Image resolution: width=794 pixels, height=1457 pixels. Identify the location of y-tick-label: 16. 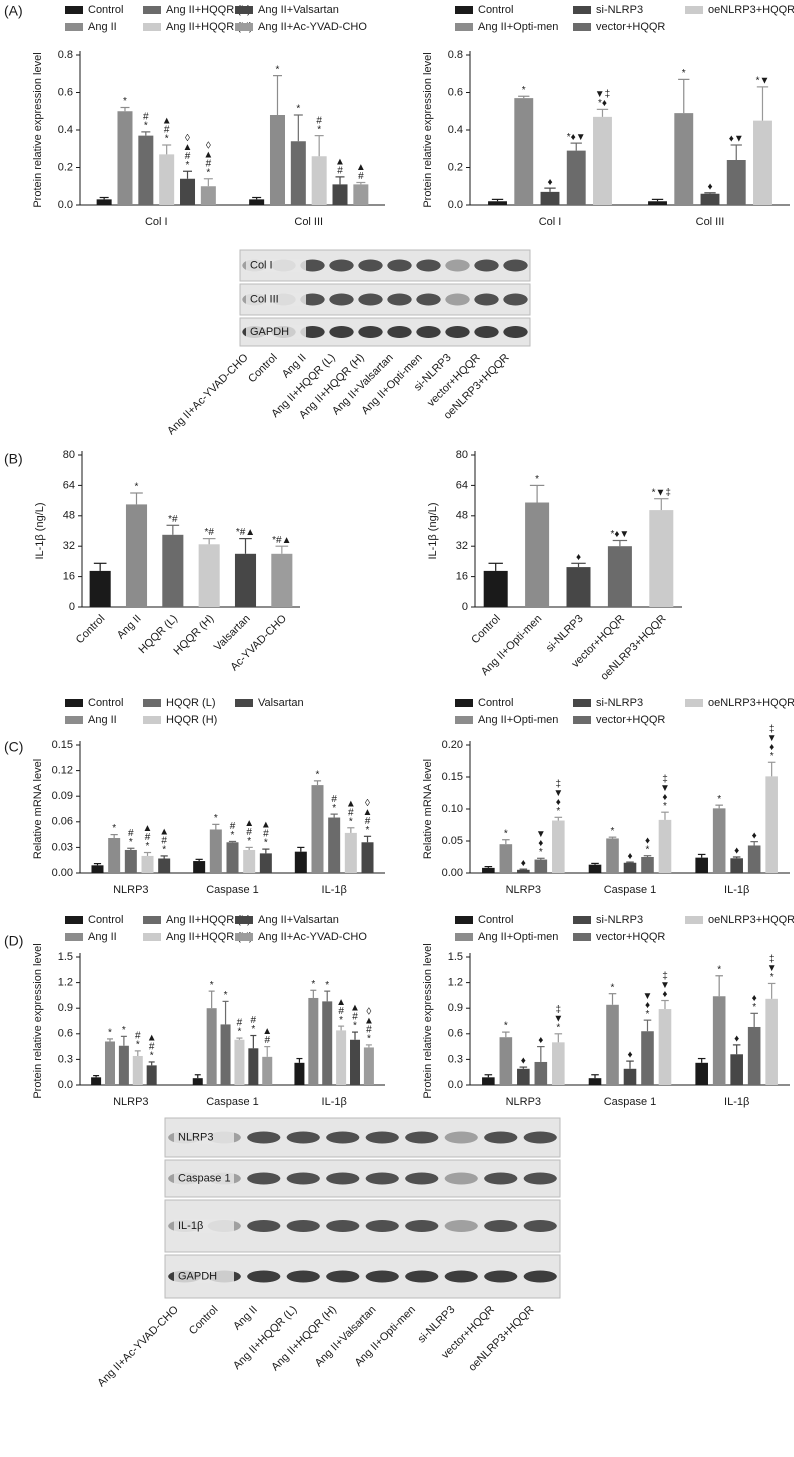
(462, 577).